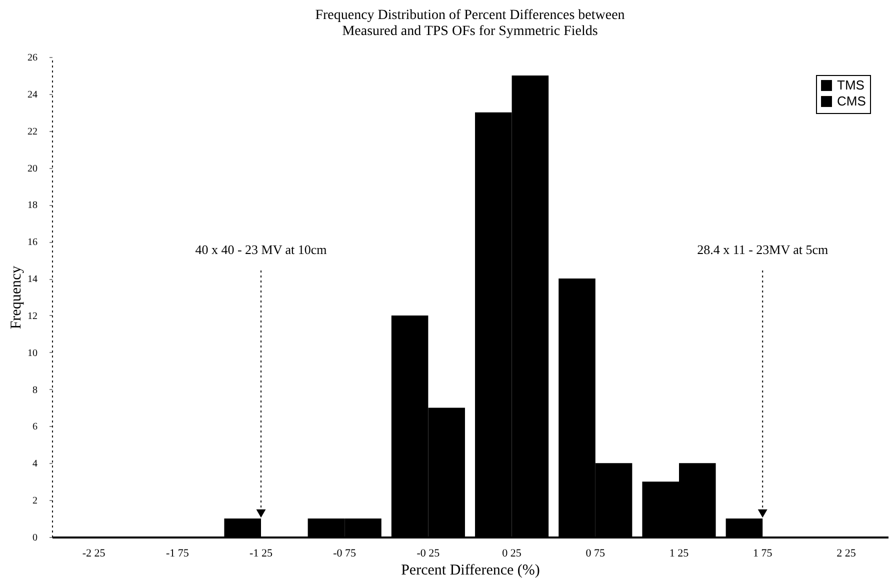 The image size is (892, 583). I want to click on y-tick-label: 10, so click(33, 353).